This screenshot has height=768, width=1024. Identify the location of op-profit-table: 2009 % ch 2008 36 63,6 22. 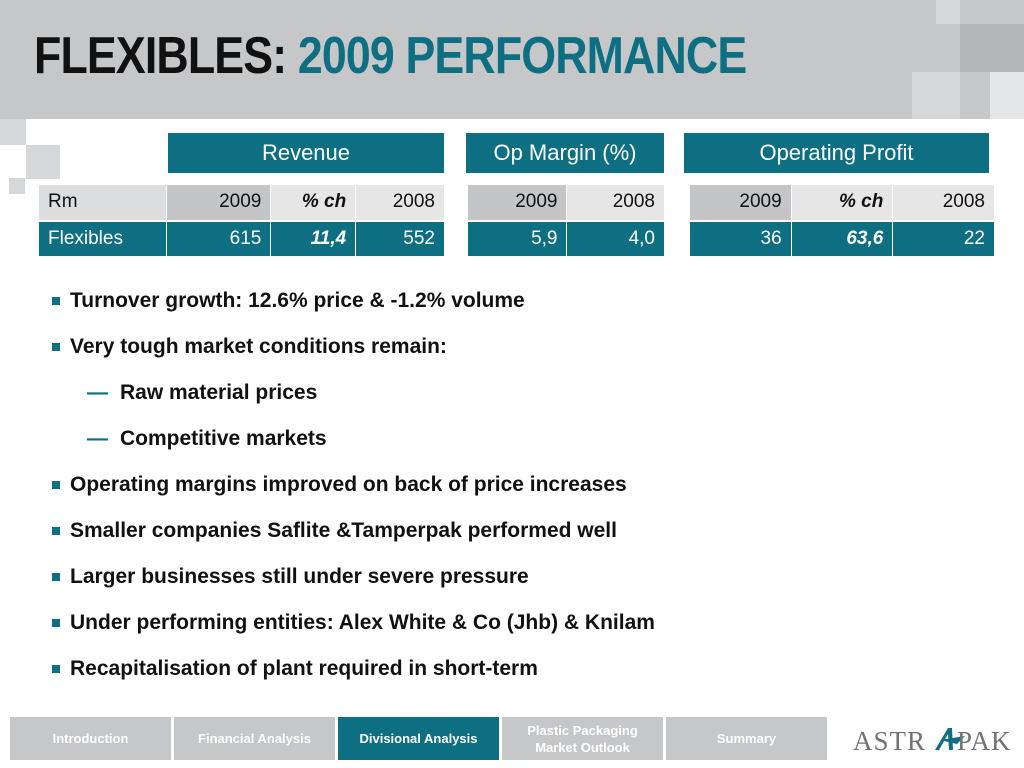
(842, 220).